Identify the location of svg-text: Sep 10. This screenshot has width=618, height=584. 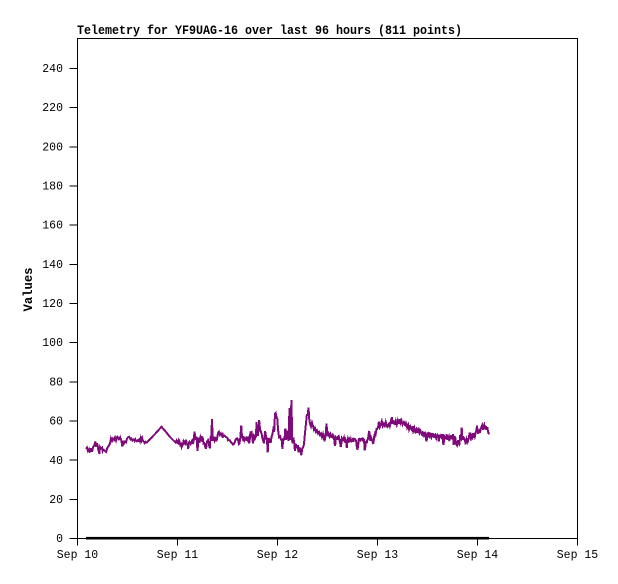
(78, 555).